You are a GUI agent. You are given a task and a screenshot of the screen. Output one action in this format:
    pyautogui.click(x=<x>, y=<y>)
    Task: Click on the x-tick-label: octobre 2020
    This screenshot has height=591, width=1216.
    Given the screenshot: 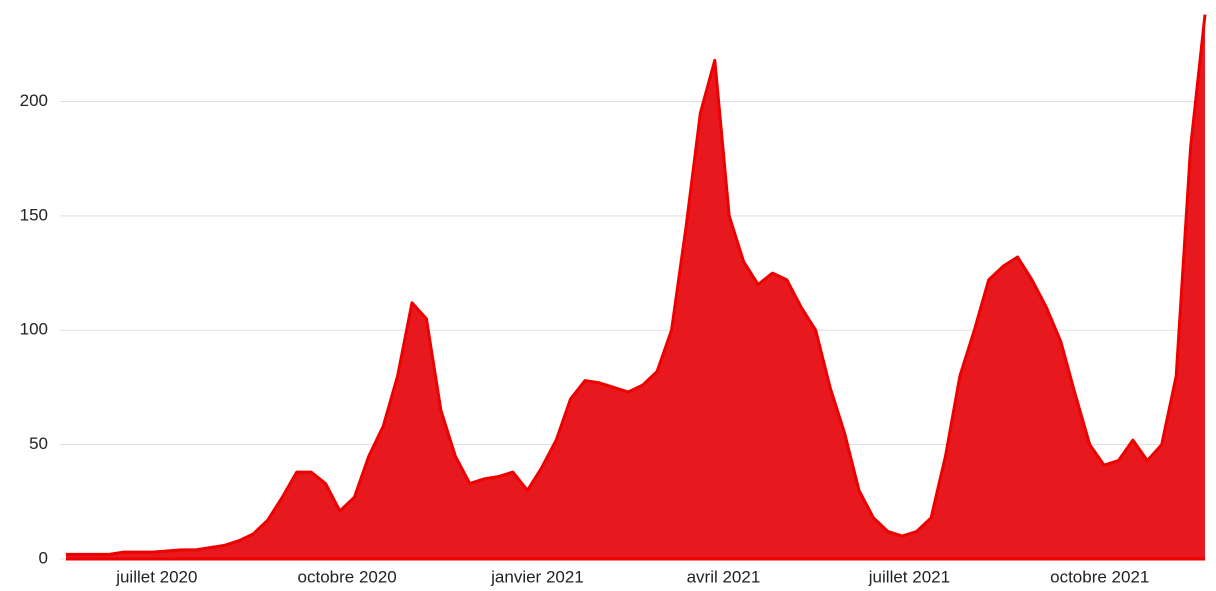 What is the action you would take?
    pyautogui.click(x=347, y=576)
    